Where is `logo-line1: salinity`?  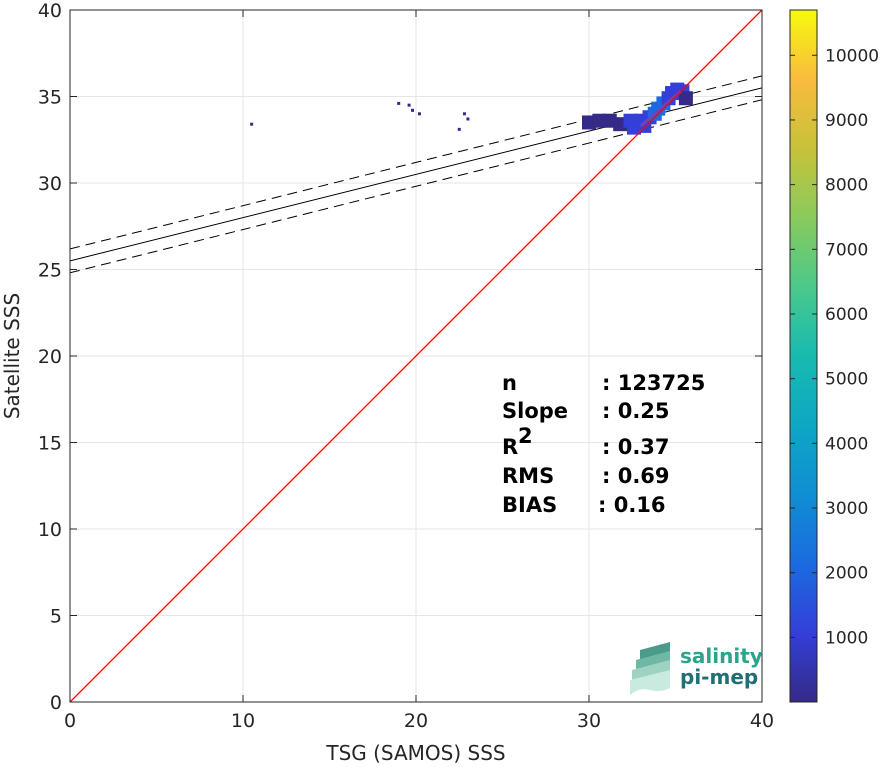
logo-line1: salinity is located at coordinates (721, 656).